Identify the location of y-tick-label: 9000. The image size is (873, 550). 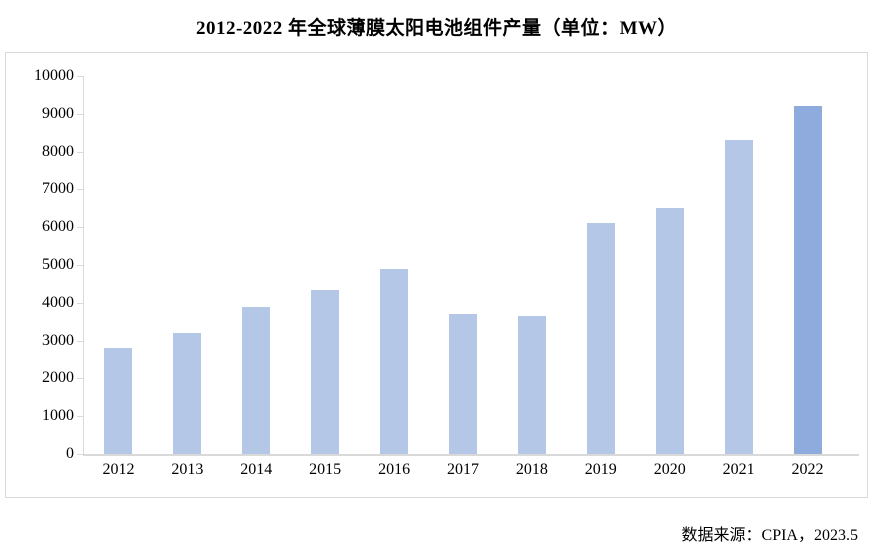
(58, 113).